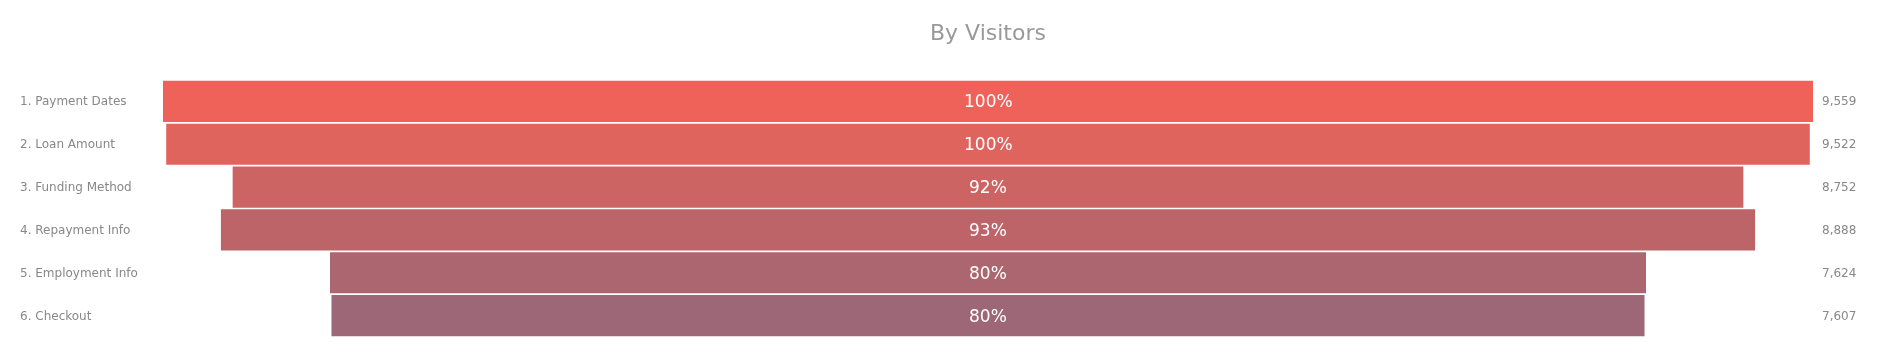 The height and width of the screenshot is (357, 1885). I want to click on category-label: 6. Checkout, so click(56, 316).